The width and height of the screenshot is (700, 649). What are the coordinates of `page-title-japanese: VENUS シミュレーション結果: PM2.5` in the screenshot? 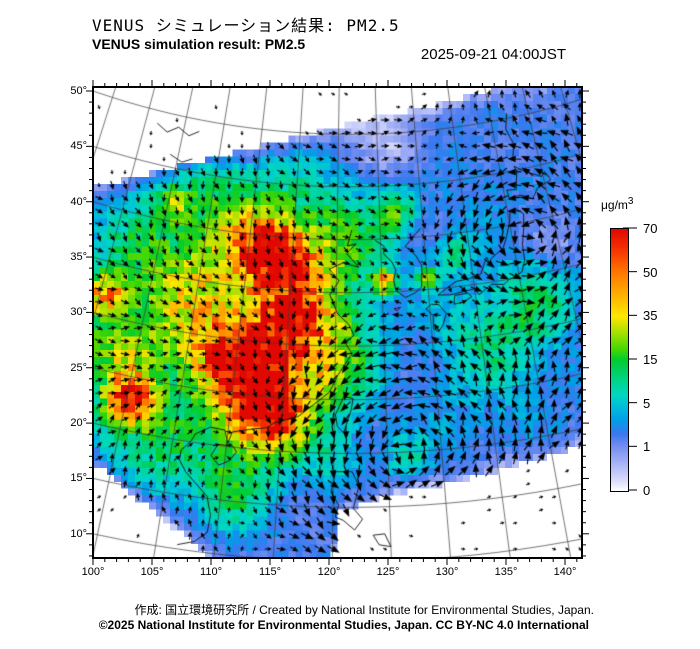 It's located at (246, 25).